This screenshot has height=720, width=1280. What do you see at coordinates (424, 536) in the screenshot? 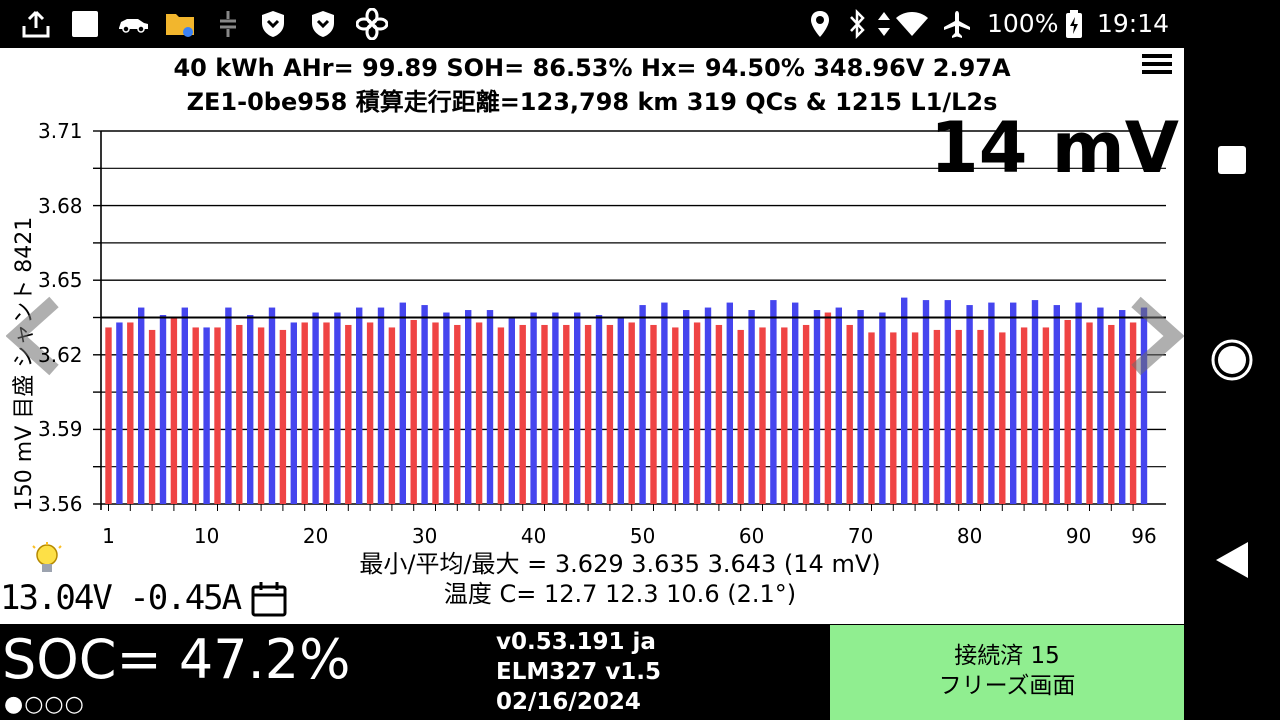
I see `x-tick-label: 30` at bounding box center [424, 536].